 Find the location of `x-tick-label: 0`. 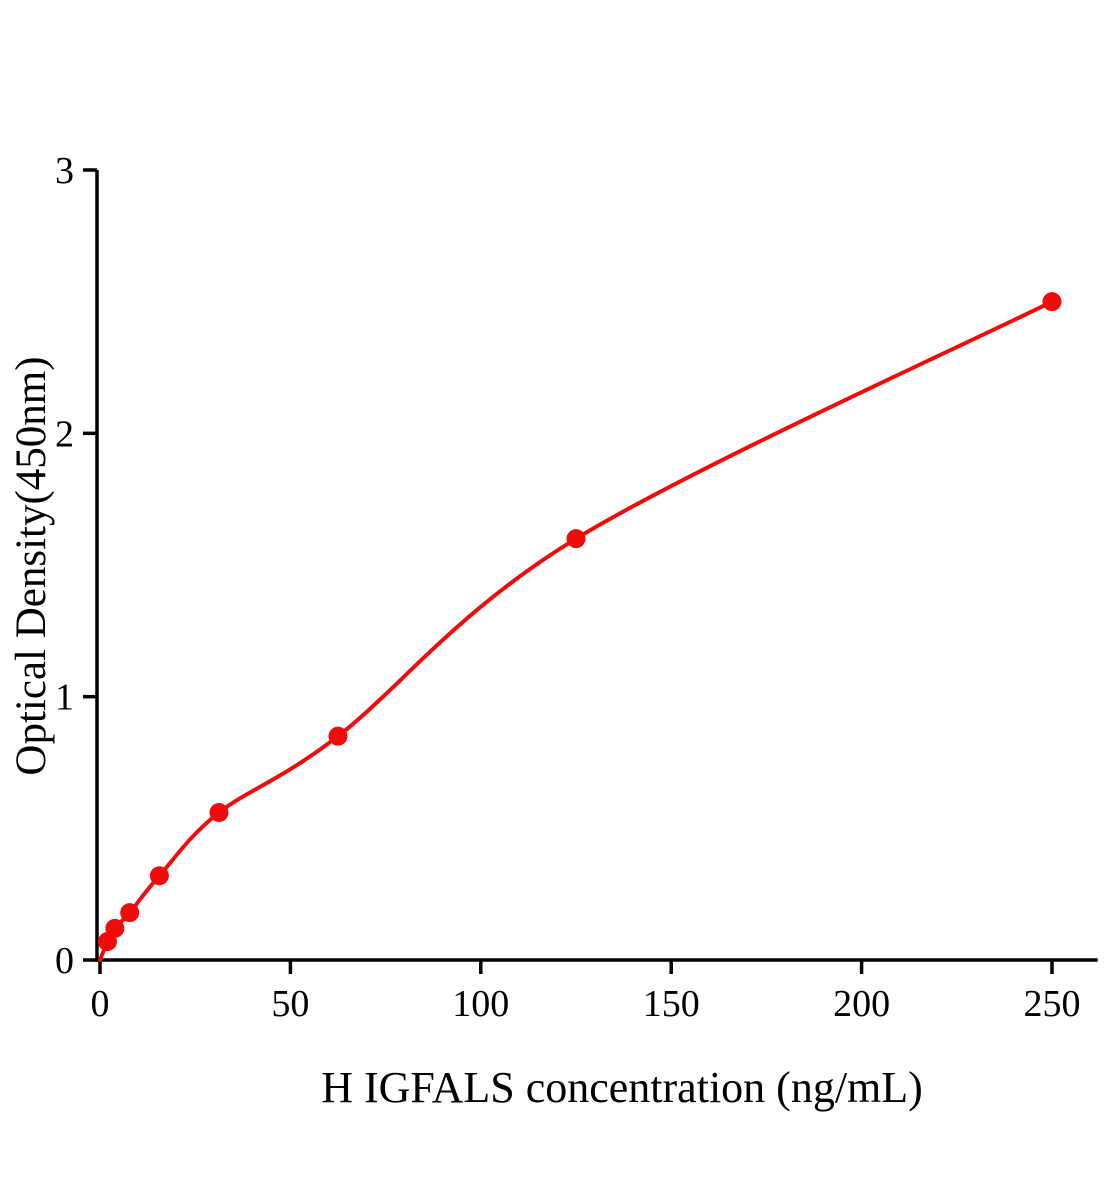

x-tick-label: 0 is located at coordinates (100, 1004).